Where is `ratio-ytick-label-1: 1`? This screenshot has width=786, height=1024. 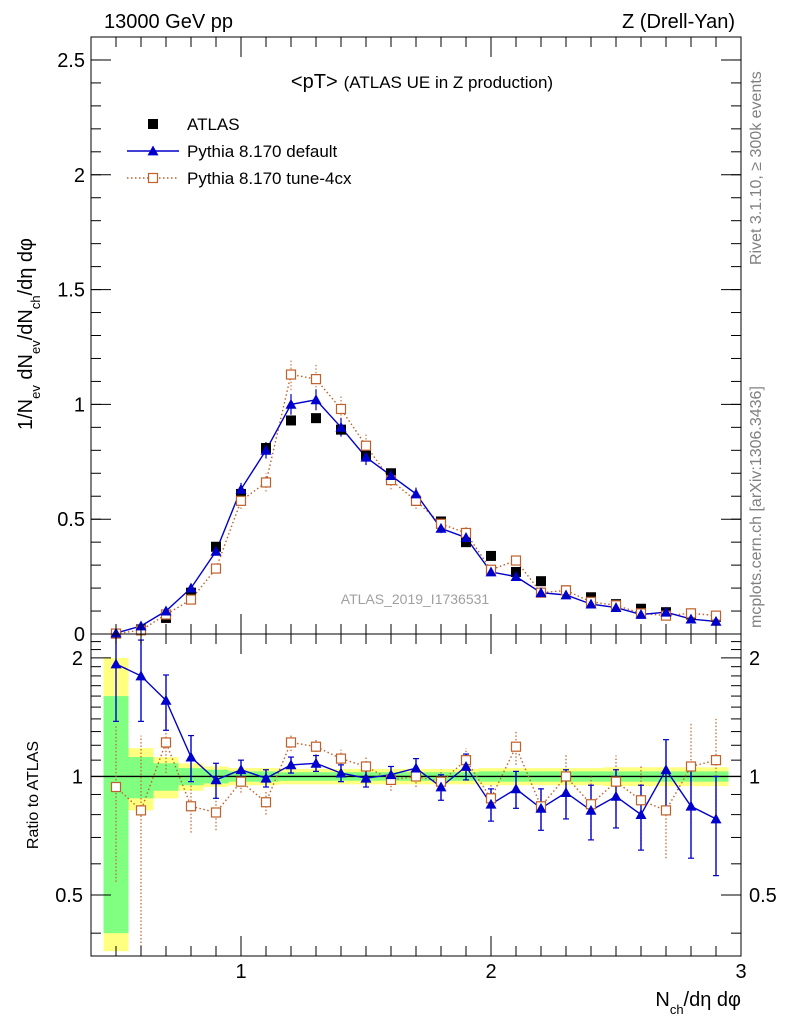
ratio-ytick-label-1: 1 is located at coordinates (77, 777).